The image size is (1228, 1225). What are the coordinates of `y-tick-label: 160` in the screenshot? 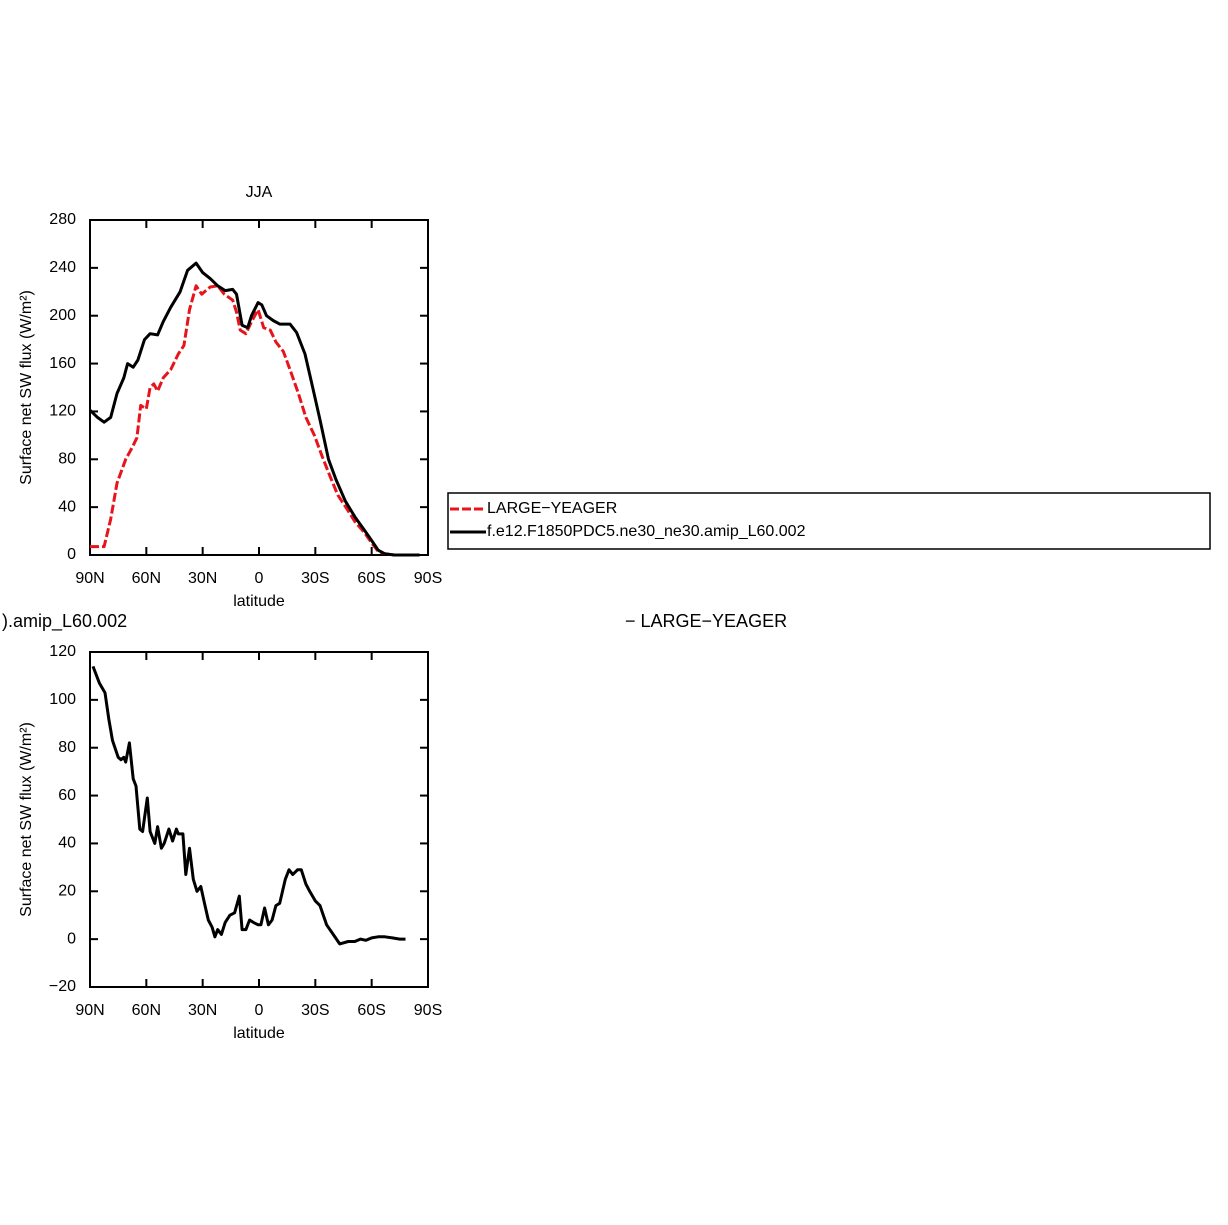 It's located at (62, 363).